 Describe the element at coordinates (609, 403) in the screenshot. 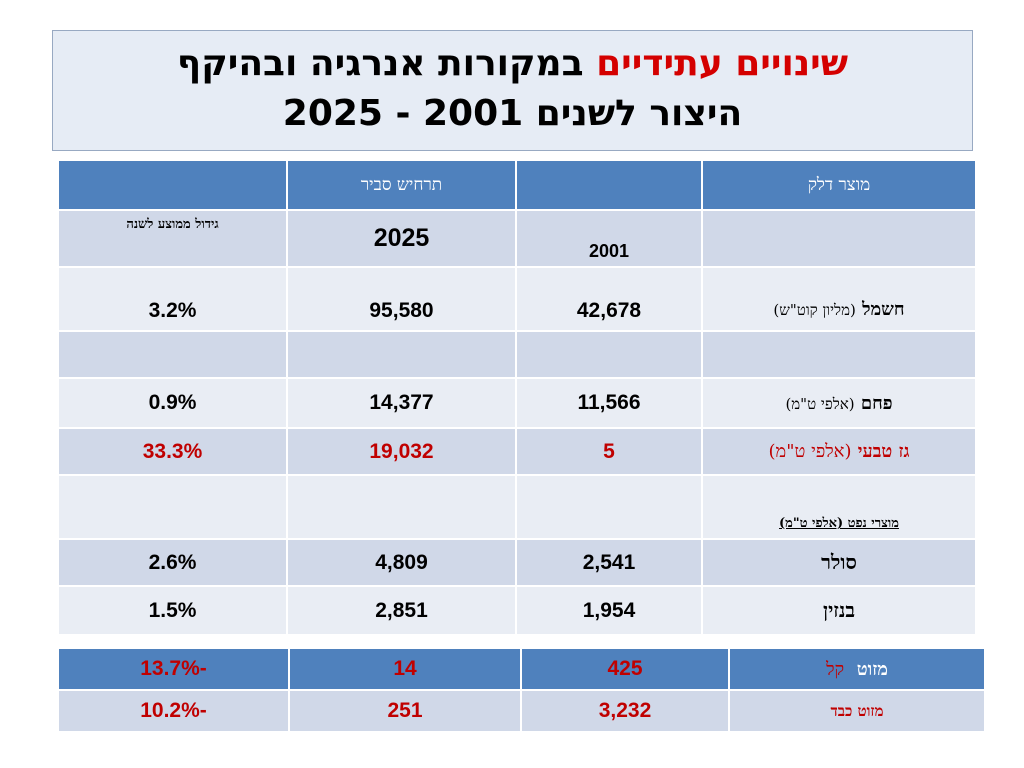

I see `value-2001: 11,566` at that location.